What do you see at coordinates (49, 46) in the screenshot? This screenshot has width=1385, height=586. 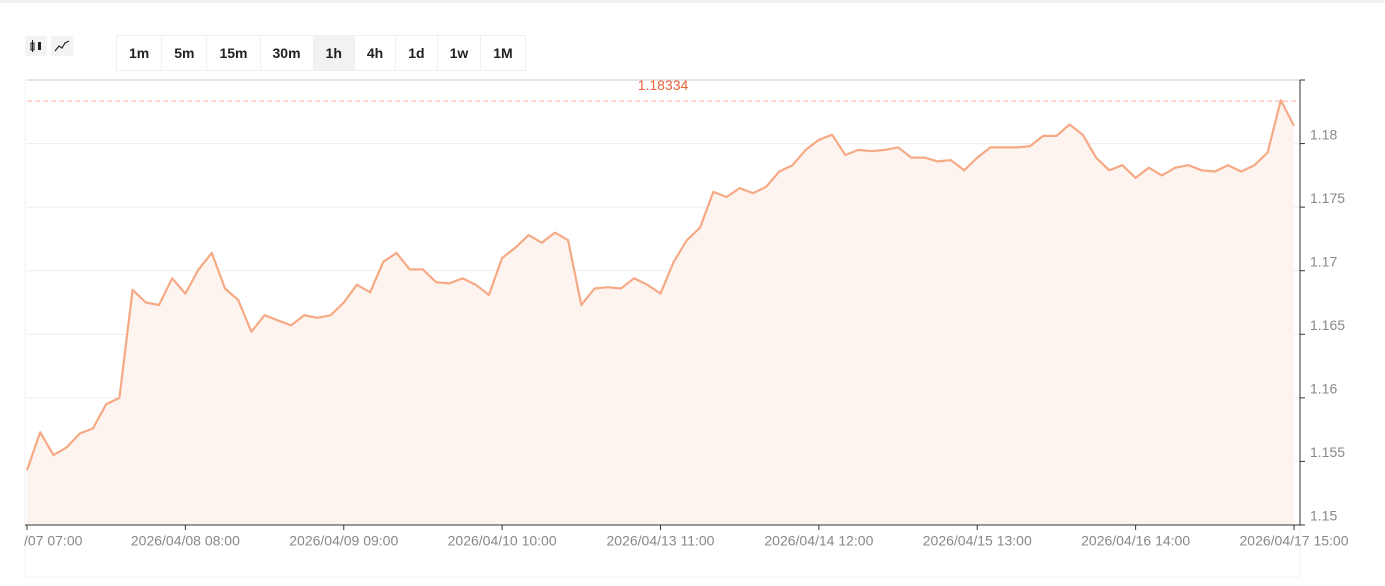 I see `chart-type-switch` at bounding box center [49, 46].